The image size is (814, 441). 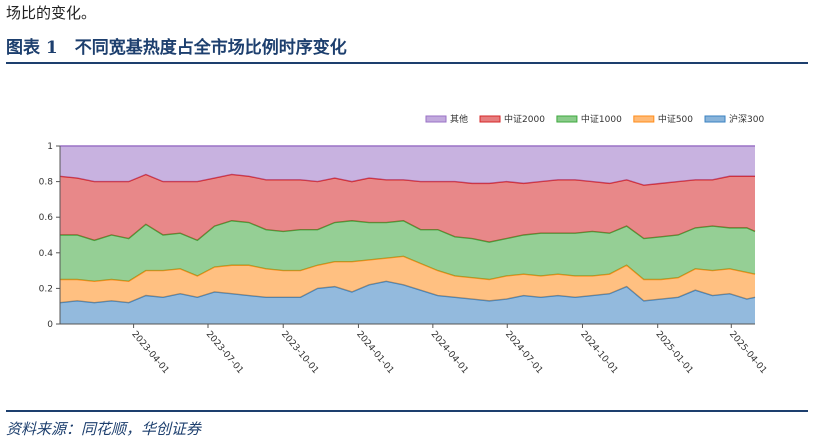 What do you see at coordinates (407, 63) in the screenshot?
I see `title-divider` at bounding box center [407, 63].